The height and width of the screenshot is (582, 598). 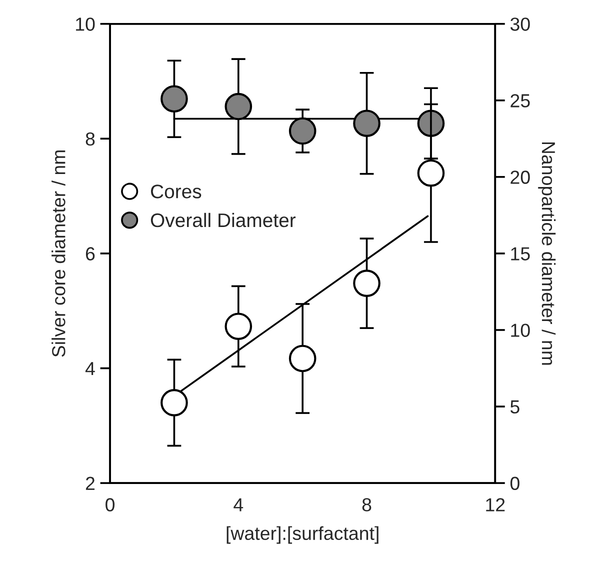 I want to click on legend-label: Overall Diameter, so click(x=223, y=220).